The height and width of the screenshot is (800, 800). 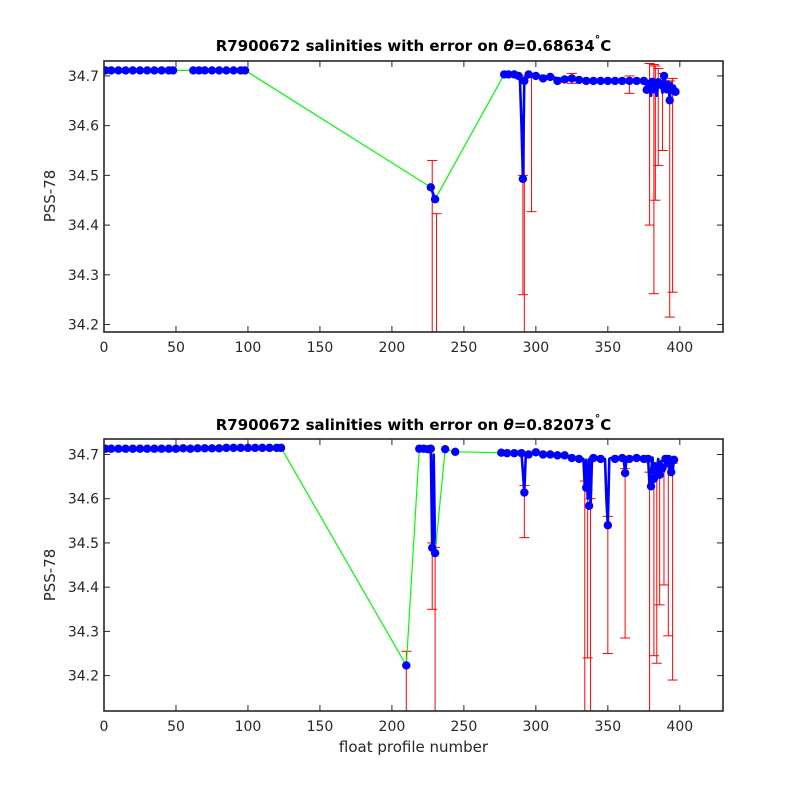 I want to click on top-y-axis-label: PSS-78, so click(x=50, y=196).